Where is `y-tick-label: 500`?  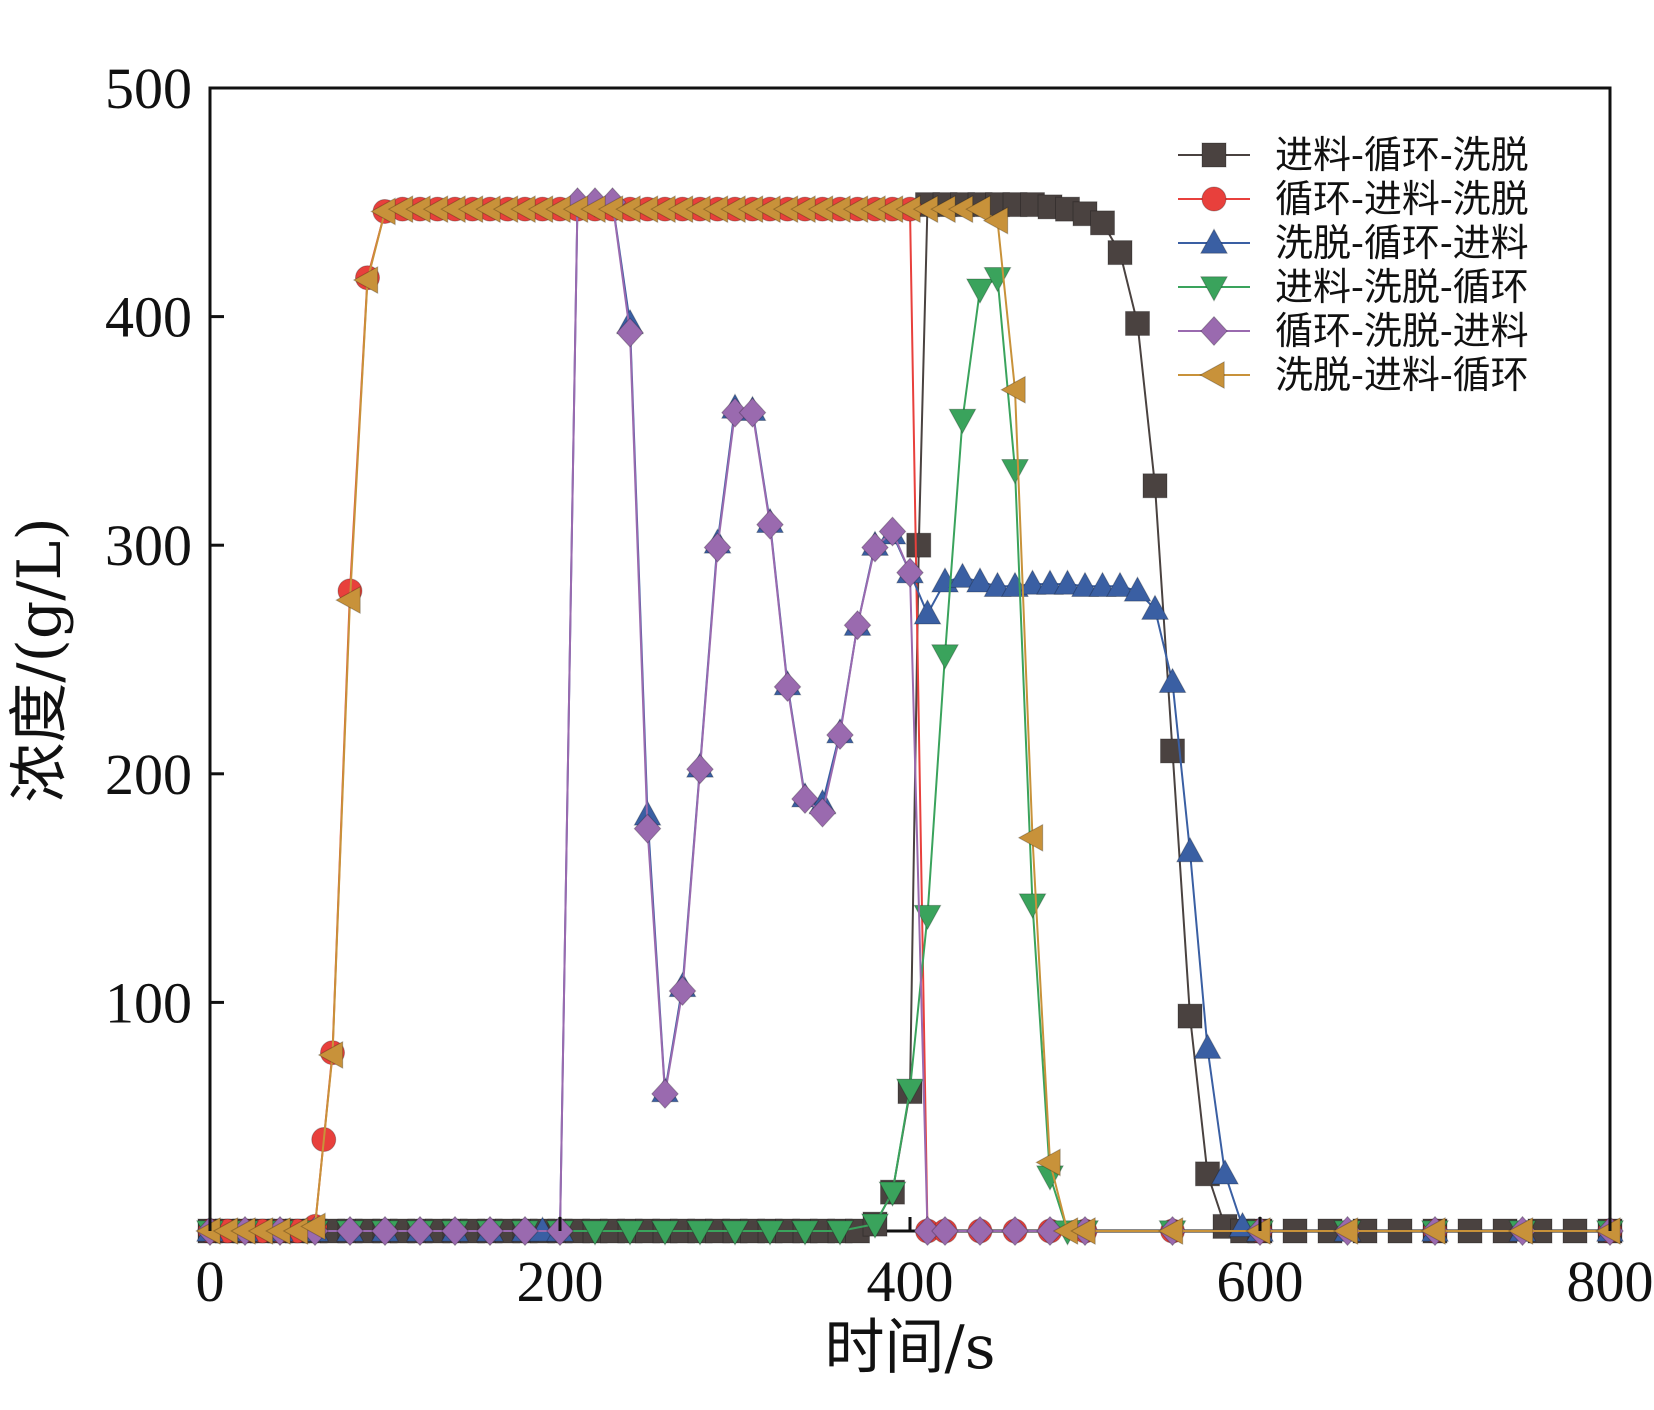 y-tick-label: 500 is located at coordinates (148, 88).